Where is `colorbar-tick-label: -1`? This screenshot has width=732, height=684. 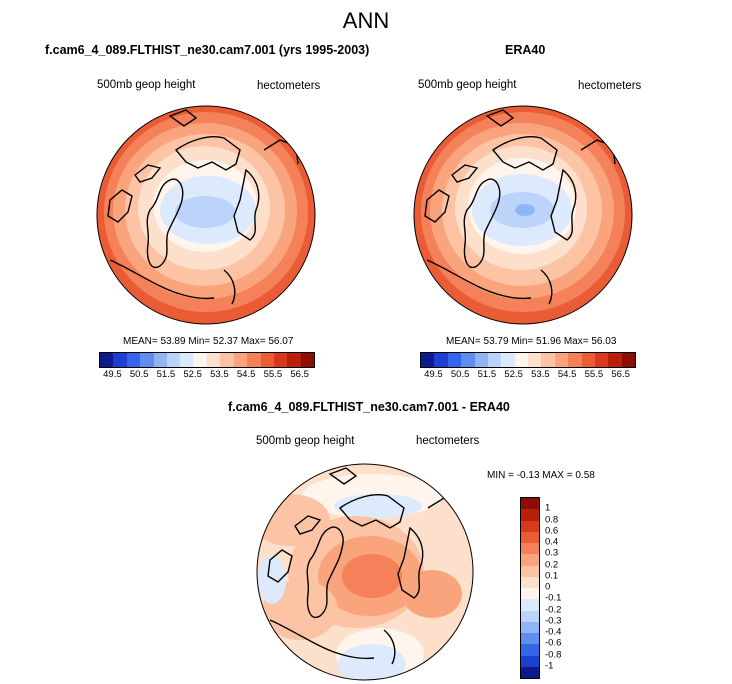 colorbar-tick-label: -1 is located at coordinates (549, 666).